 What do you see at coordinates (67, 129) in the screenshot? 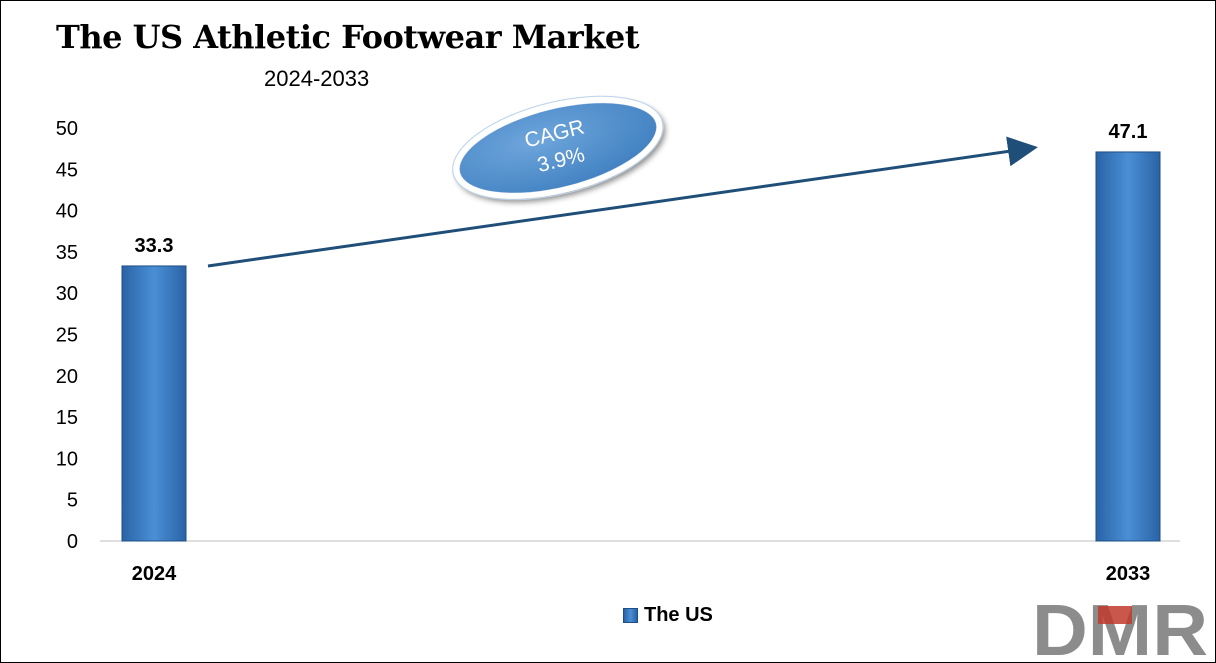
I see `y-tick-label: 50` at bounding box center [67, 129].